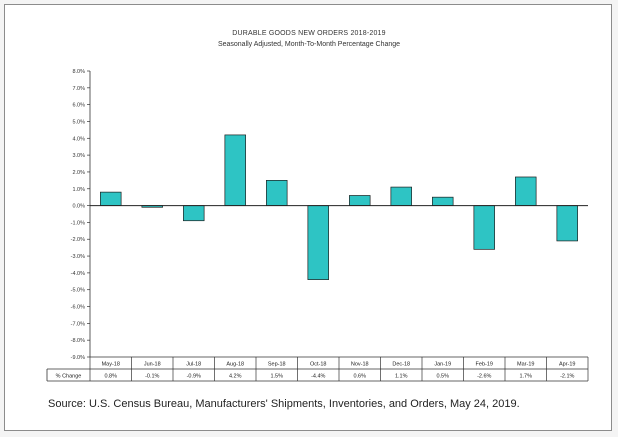 Image resolution: width=618 pixels, height=437 pixels. Describe the element at coordinates (567, 377) in the screenshot. I see `data-label: -2.1%` at that location.